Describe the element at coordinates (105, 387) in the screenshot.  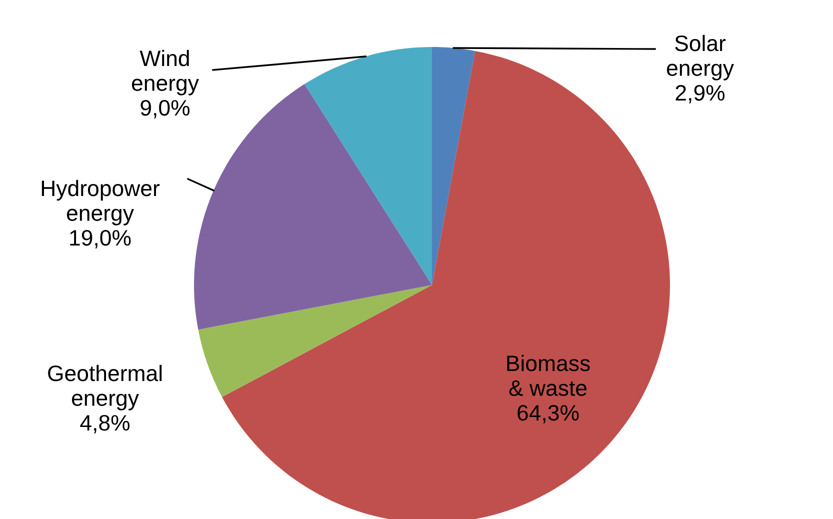
I see `slice-label: Geothermal energy` at that location.